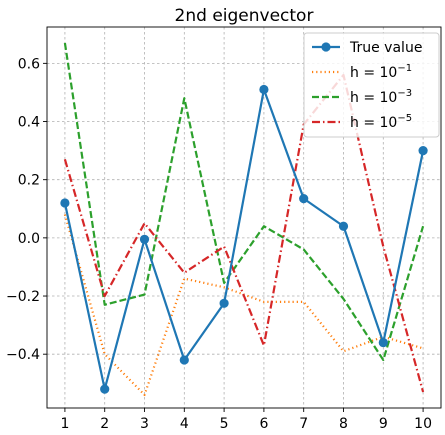 The width and height of the screenshot is (445, 435). Describe the element at coordinates (64, 424) in the screenshot. I see `x-tick-label: 1` at that location.